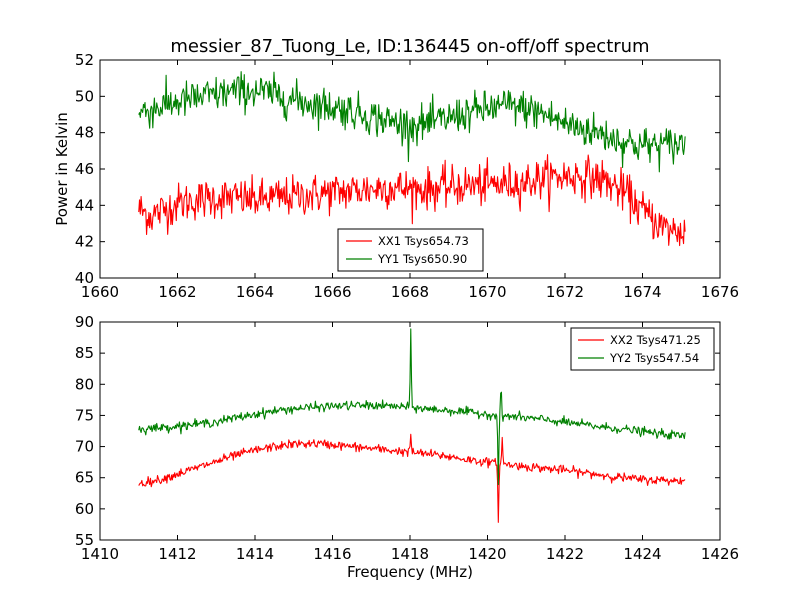 The height and width of the screenshot is (600, 800). Describe the element at coordinates (412, 122) in the screenshot. I see `series-line-yy1` at that location.